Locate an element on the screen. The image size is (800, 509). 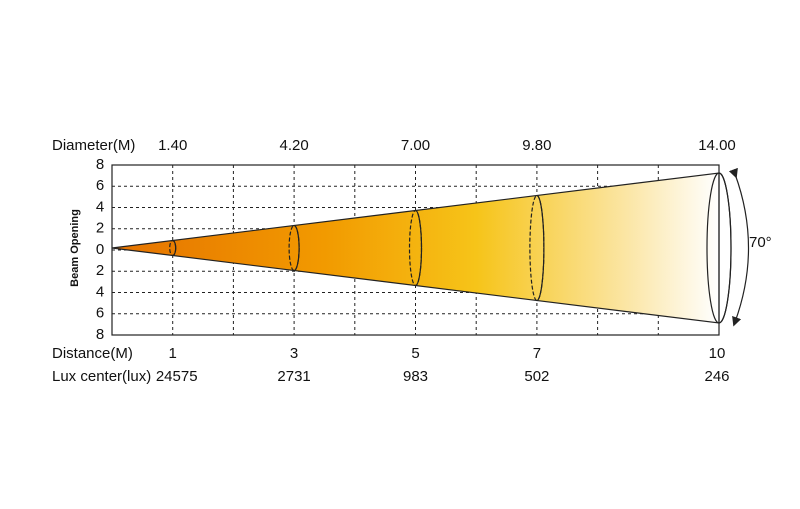
diameter-value: 7.00 is located at coordinates (415, 145).